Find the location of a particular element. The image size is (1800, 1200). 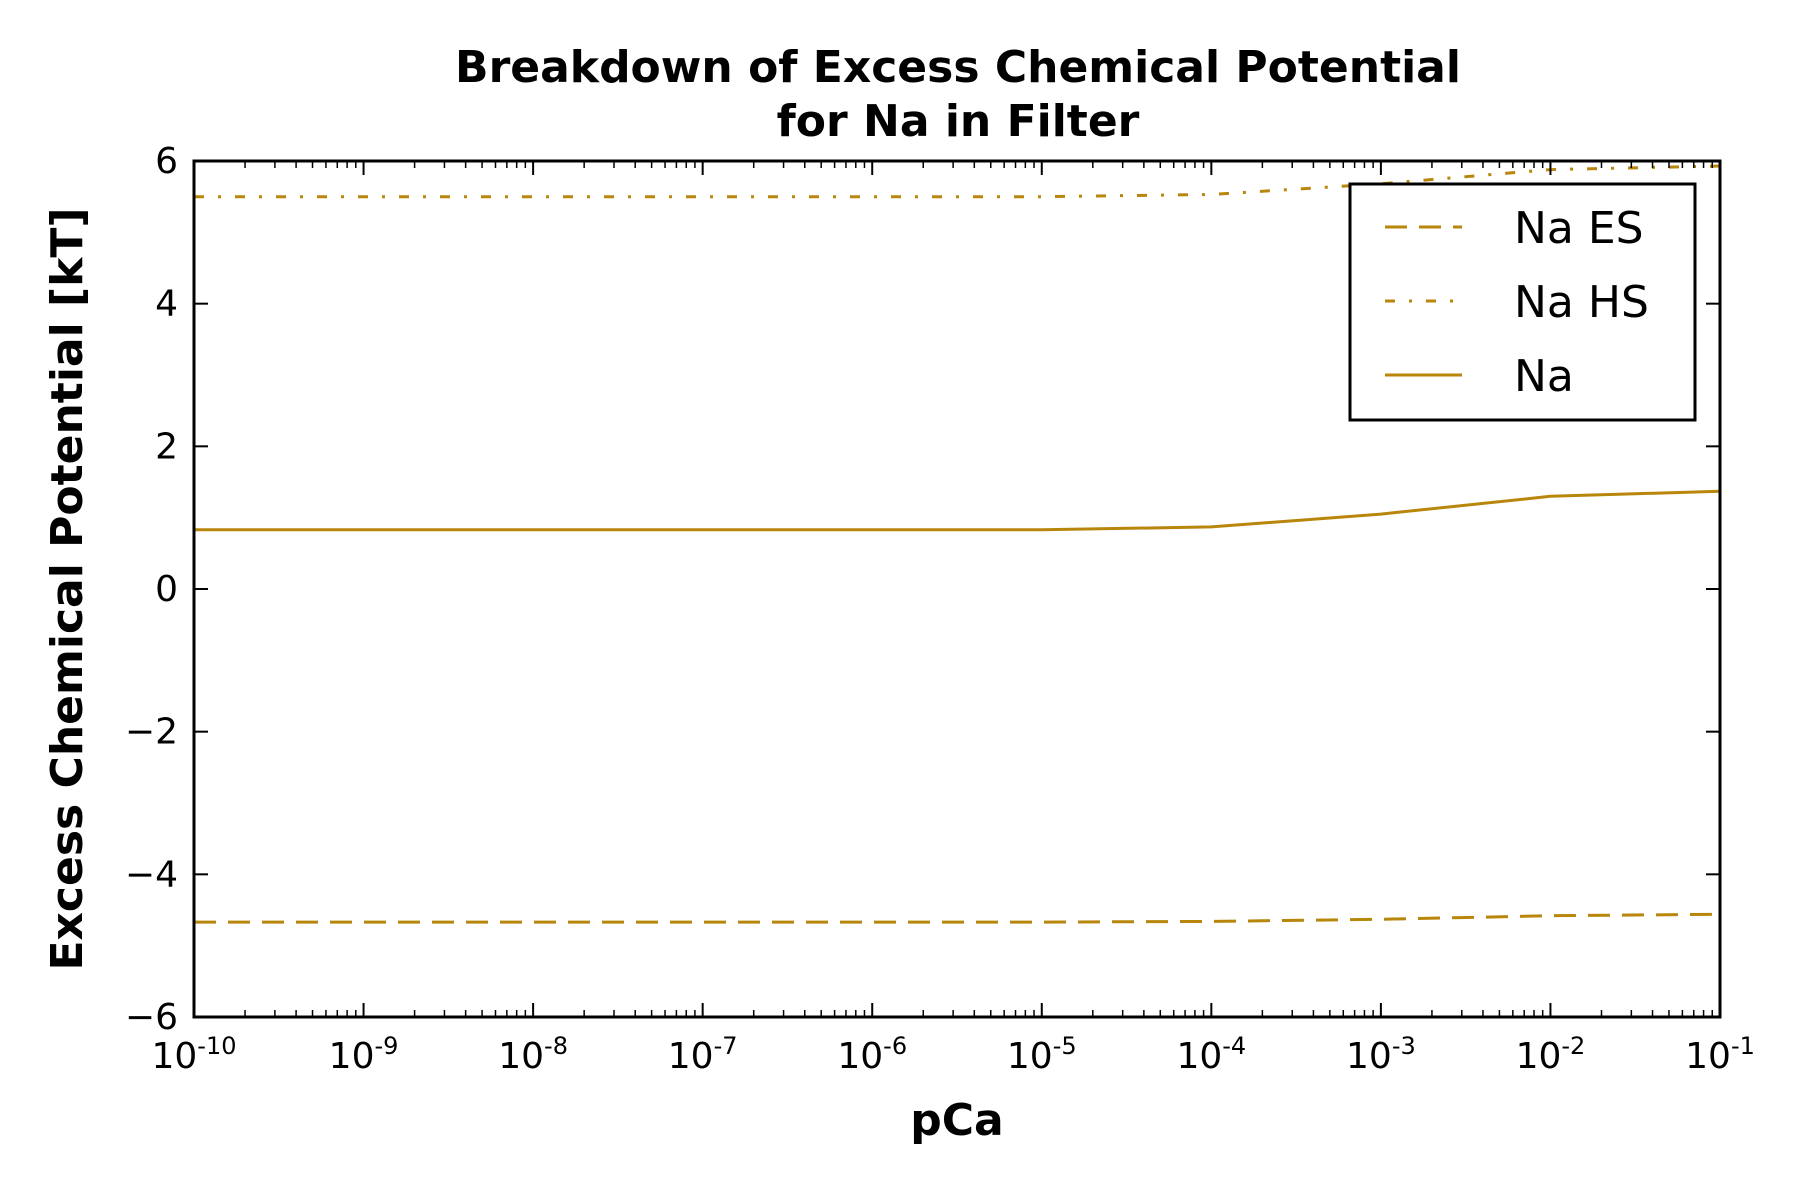

legend-label-1: Na HS is located at coordinates (1581, 302).